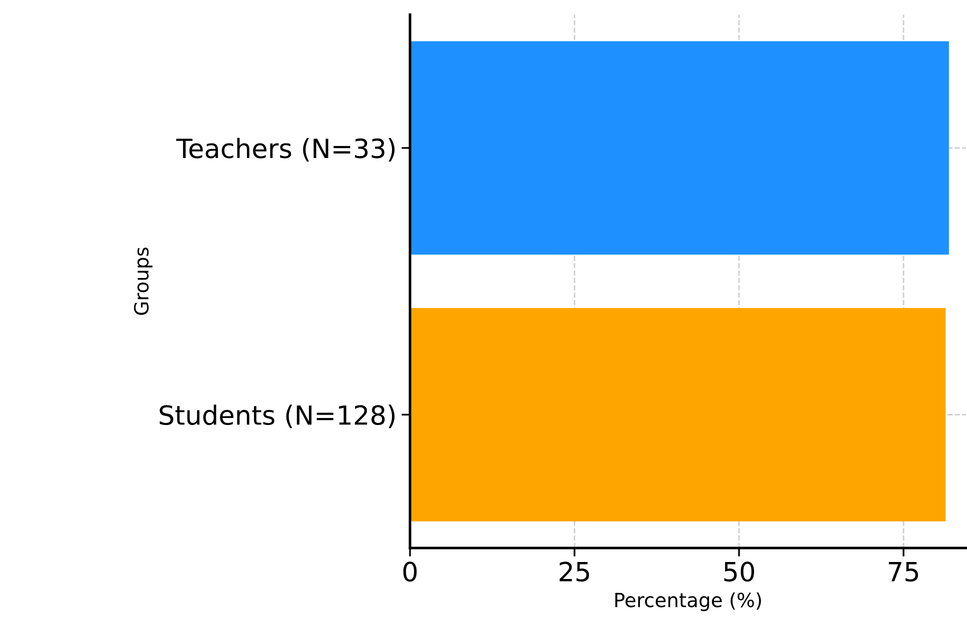 This screenshot has height=635, width=967. Describe the element at coordinates (277, 416) in the screenshot. I see `y-tick-label: Students (N=128)` at that location.